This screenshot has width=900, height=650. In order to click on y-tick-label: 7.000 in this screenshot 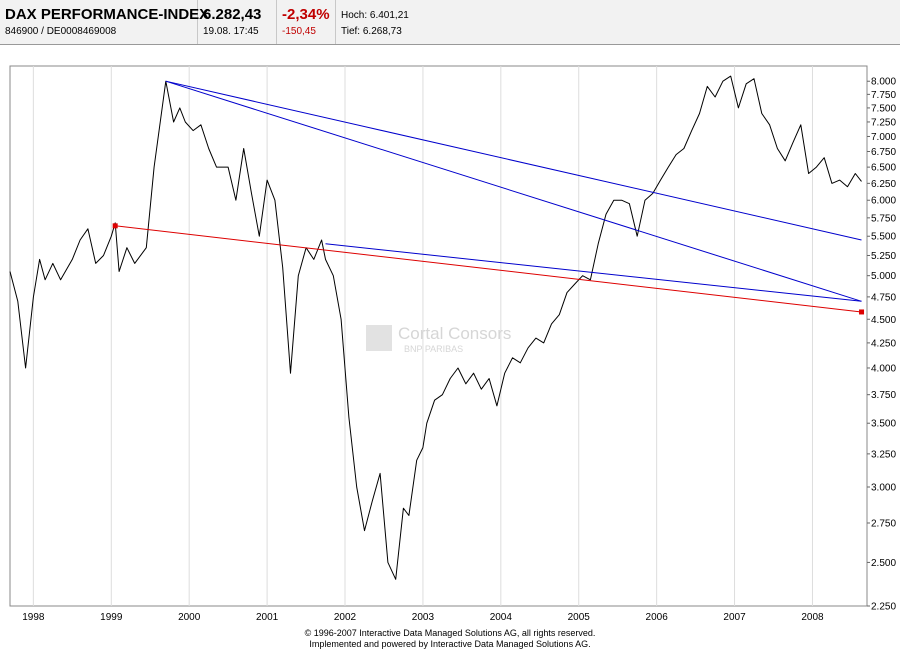, I will do `click(883, 137)`.